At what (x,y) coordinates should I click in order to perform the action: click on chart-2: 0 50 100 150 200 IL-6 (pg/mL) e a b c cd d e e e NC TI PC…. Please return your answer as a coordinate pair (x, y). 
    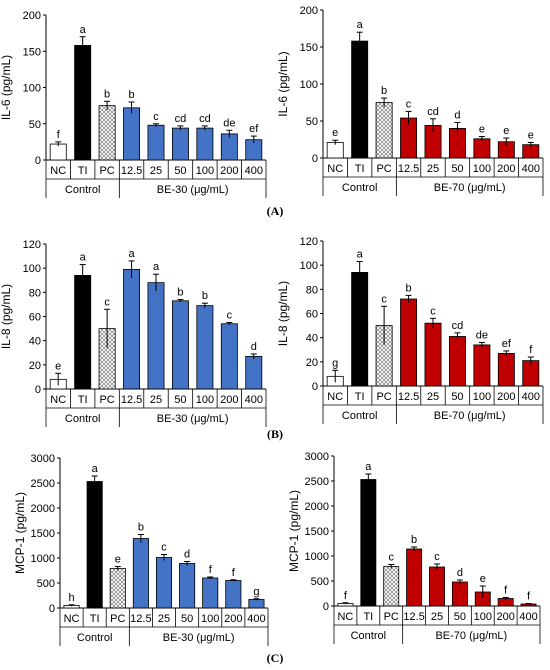
    Looking at the image, I should click on (410, 100).